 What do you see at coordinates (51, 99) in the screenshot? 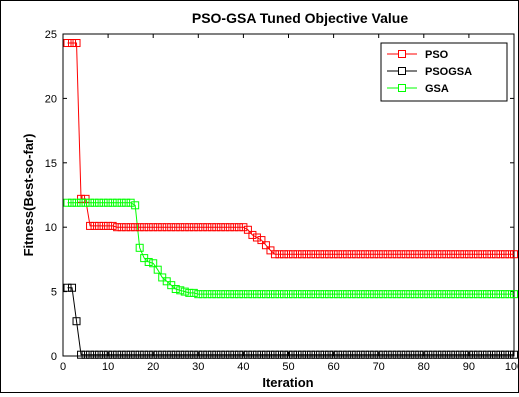
I see `y-tick-label: 20` at bounding box center [51, 99].